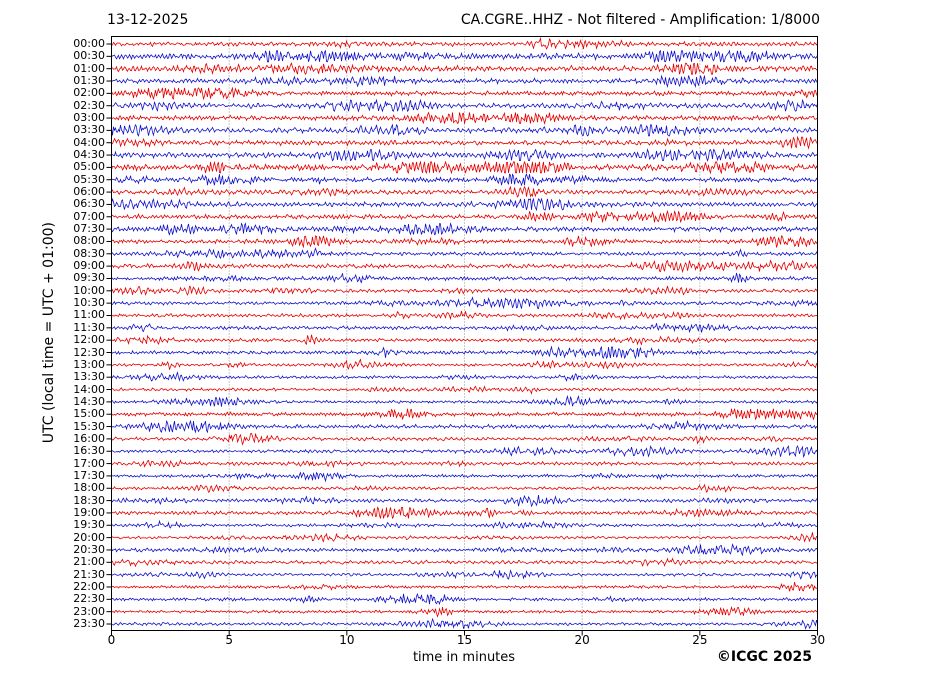 The image size is (927, 696). What do you see at coordinates (89, 389) in the screenshot?
I see `row-label-1400: 14:00` at bounding box center [89, 389].